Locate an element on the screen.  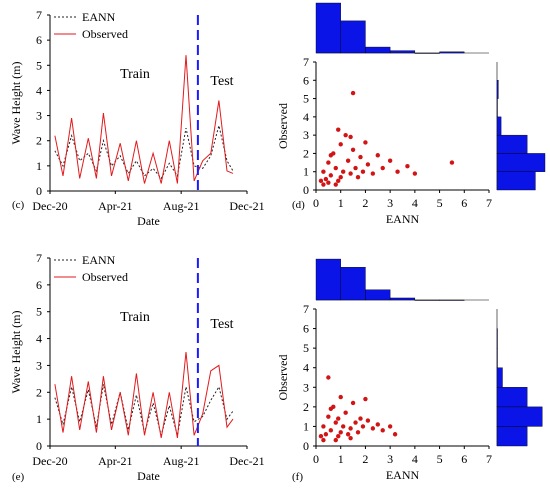
train-label: Train is located at coordinates (135, 74).